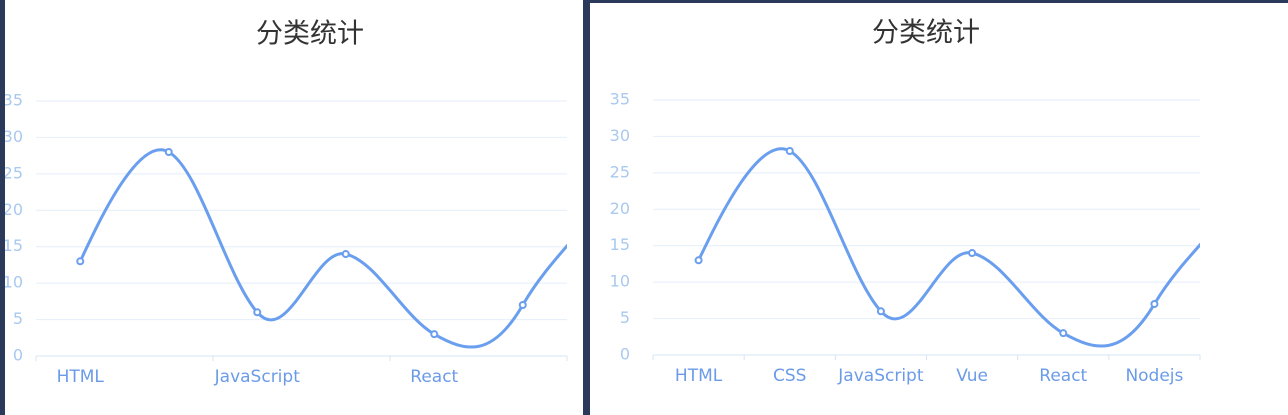 The height and width of the screenshot is (415, 1288). I want to click on x-tick-label: Nodejs, so click(1154, 376).